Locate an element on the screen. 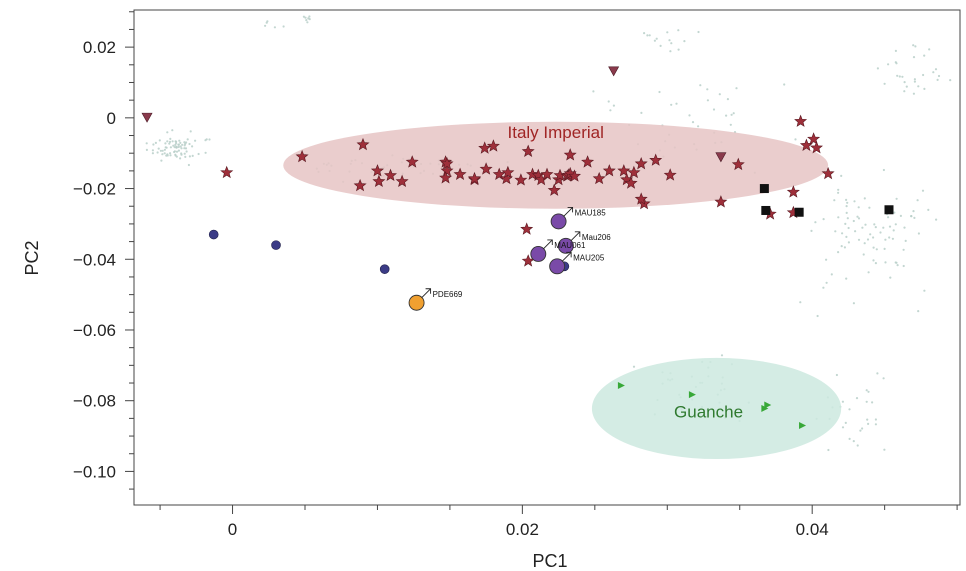  region-ellipse-guanche is located at coordinates (716, 408).